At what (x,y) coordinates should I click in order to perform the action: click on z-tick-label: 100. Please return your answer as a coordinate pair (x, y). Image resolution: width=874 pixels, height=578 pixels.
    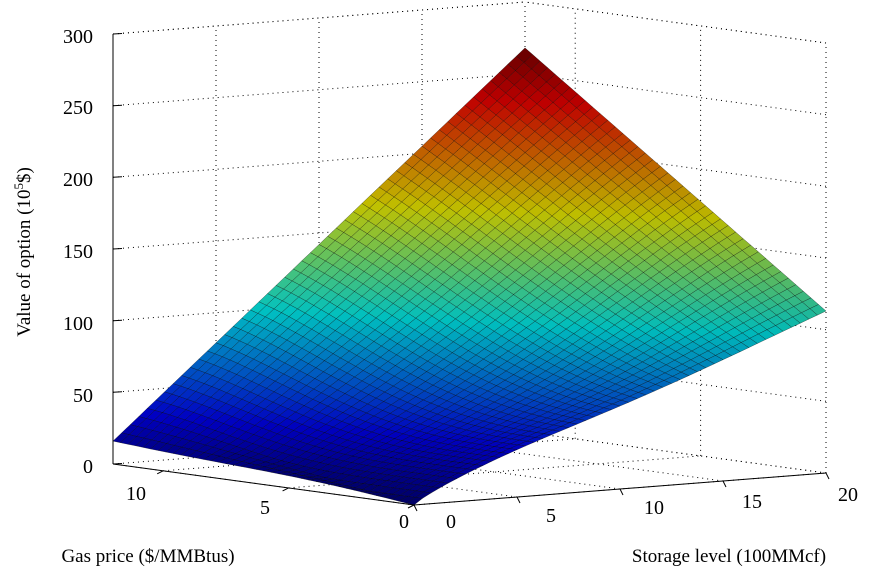
    Looking at the image, I should click on (78, 324).